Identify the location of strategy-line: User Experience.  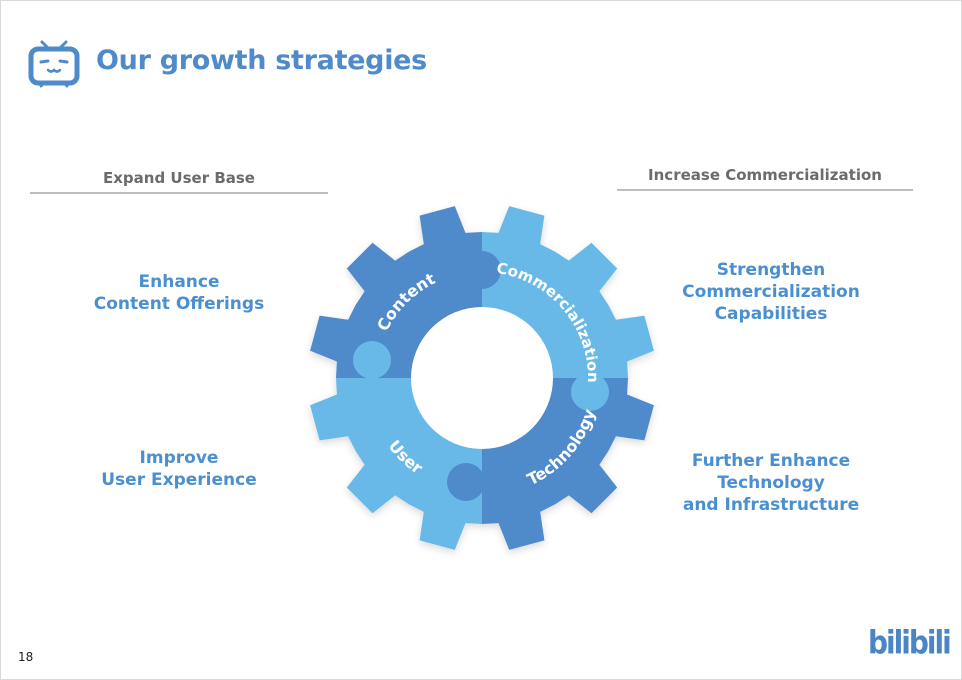
(179, 480).